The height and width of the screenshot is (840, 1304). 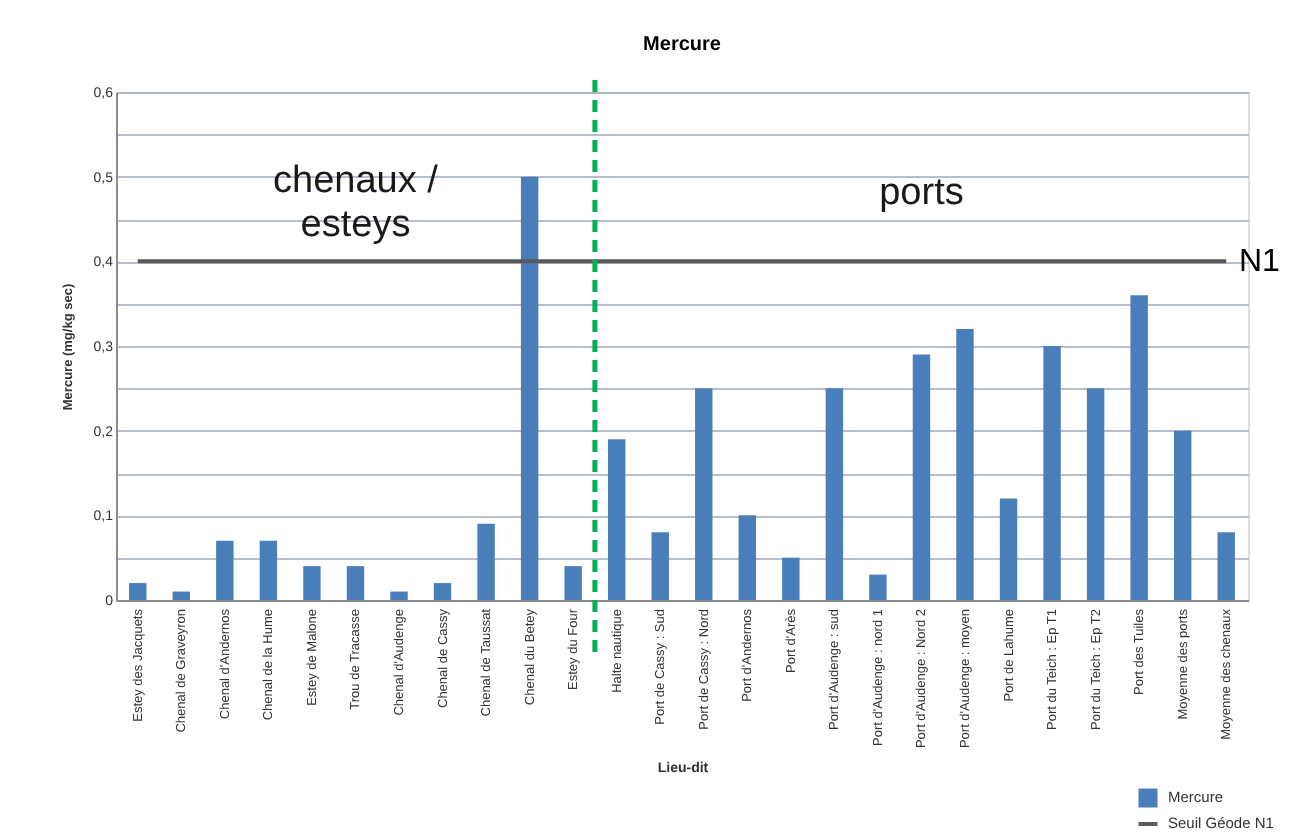 I want to click on annotation: ports, so click(x=921, y=193).